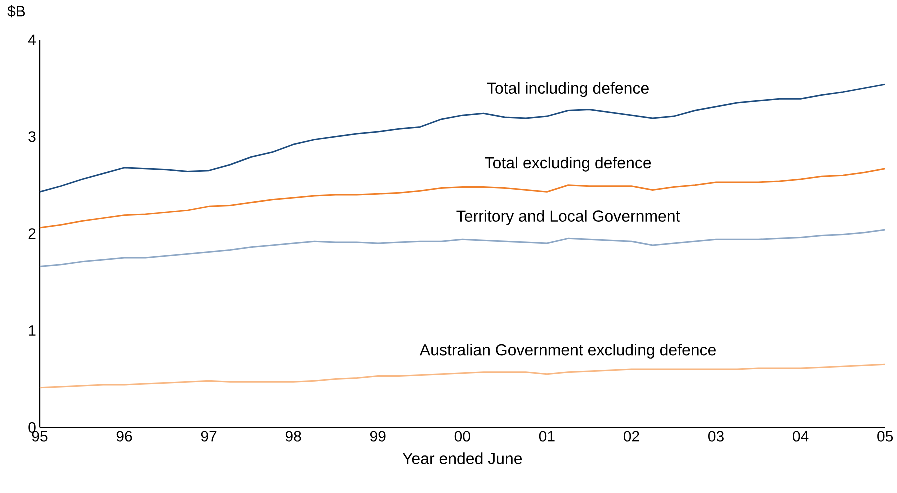 This screenshot has width=897, height=493. I want to click on x-tick-label: 97, so click(209, 436).